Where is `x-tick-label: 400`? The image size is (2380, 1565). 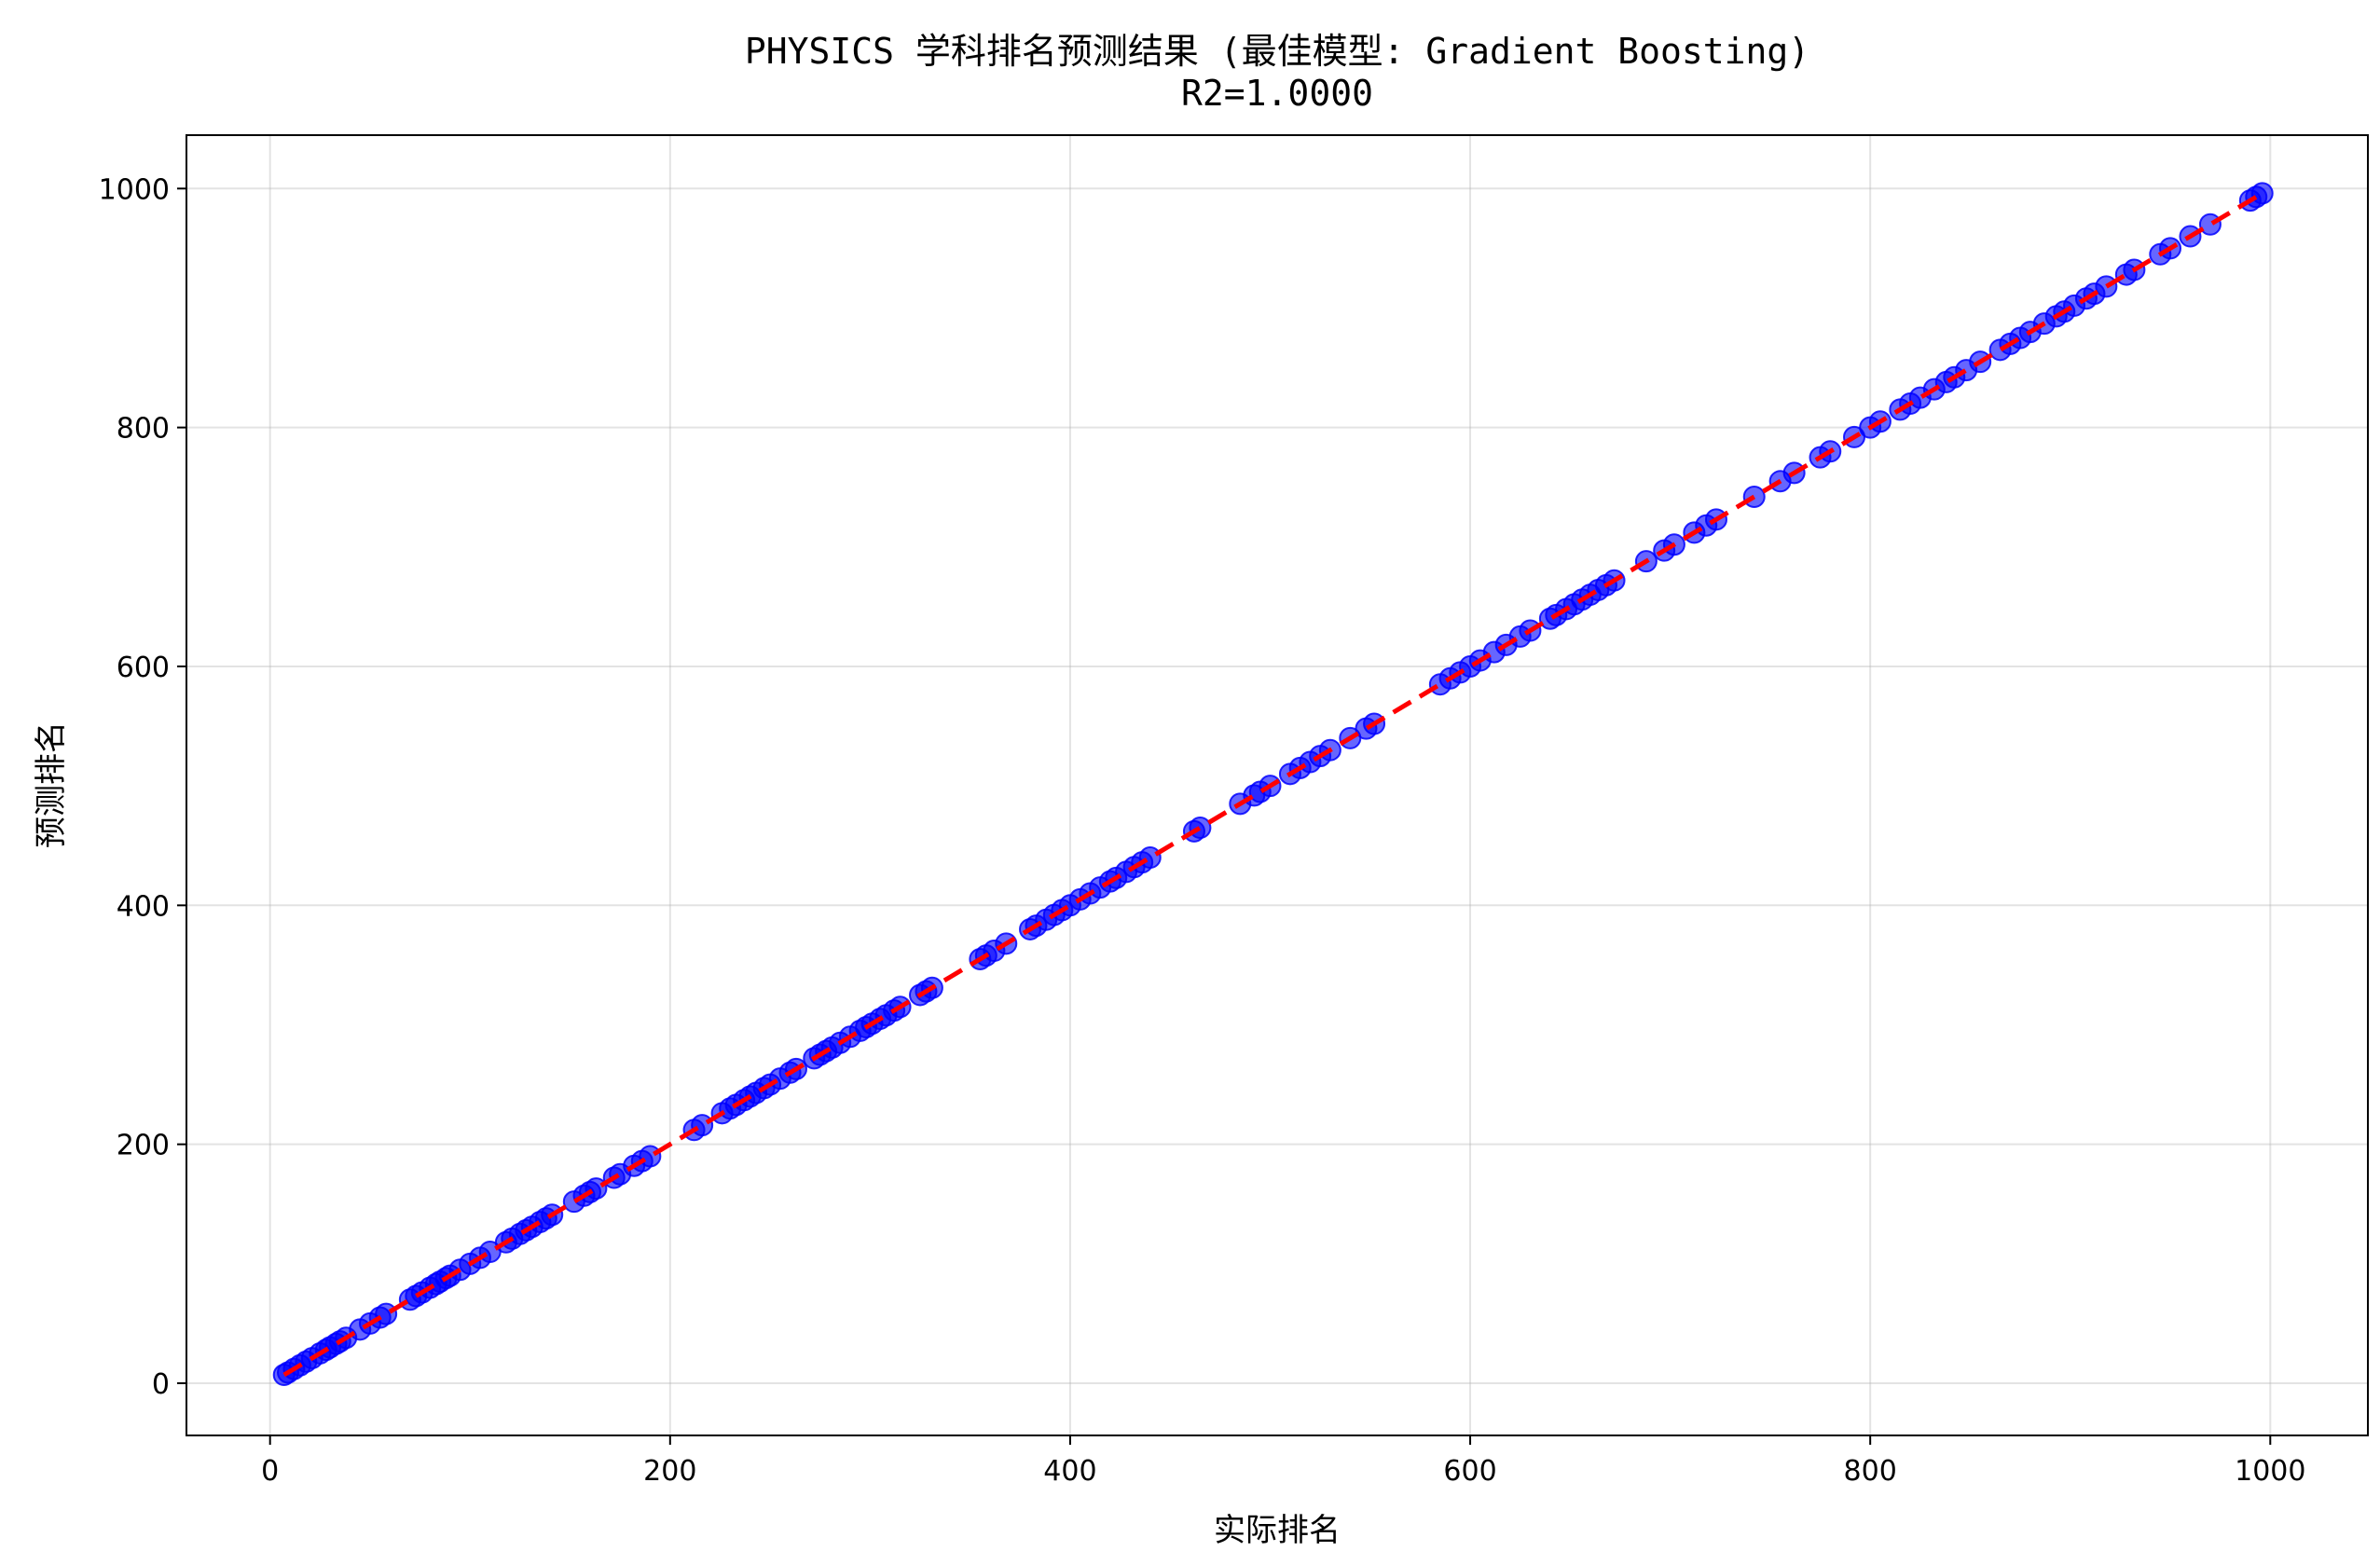
x-tick-label: 400 is located at coordinates (1069, 1471).